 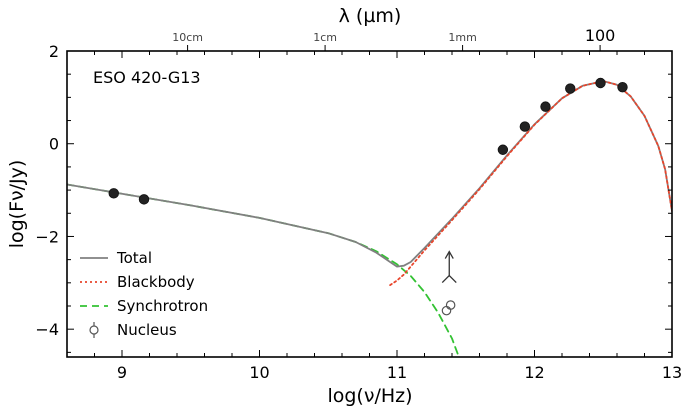 What do you see at coordinates (325, 37) in the screenshot?
I see `top-tick-label: 1cm` at bounding box center [325, 37].